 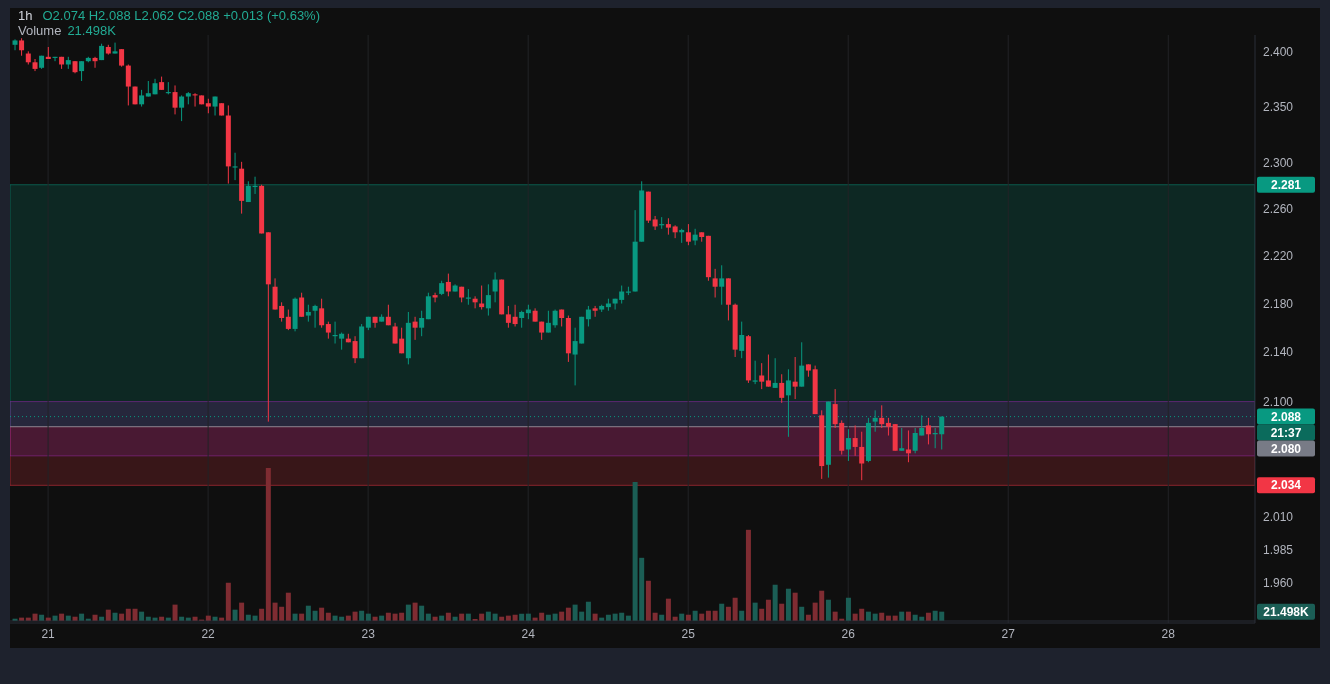 I want to click on chart-subtitle: O2.074 H2.088 L2.062 C2.088 +0.013 (+0.63%), so click(x=181, y=15).